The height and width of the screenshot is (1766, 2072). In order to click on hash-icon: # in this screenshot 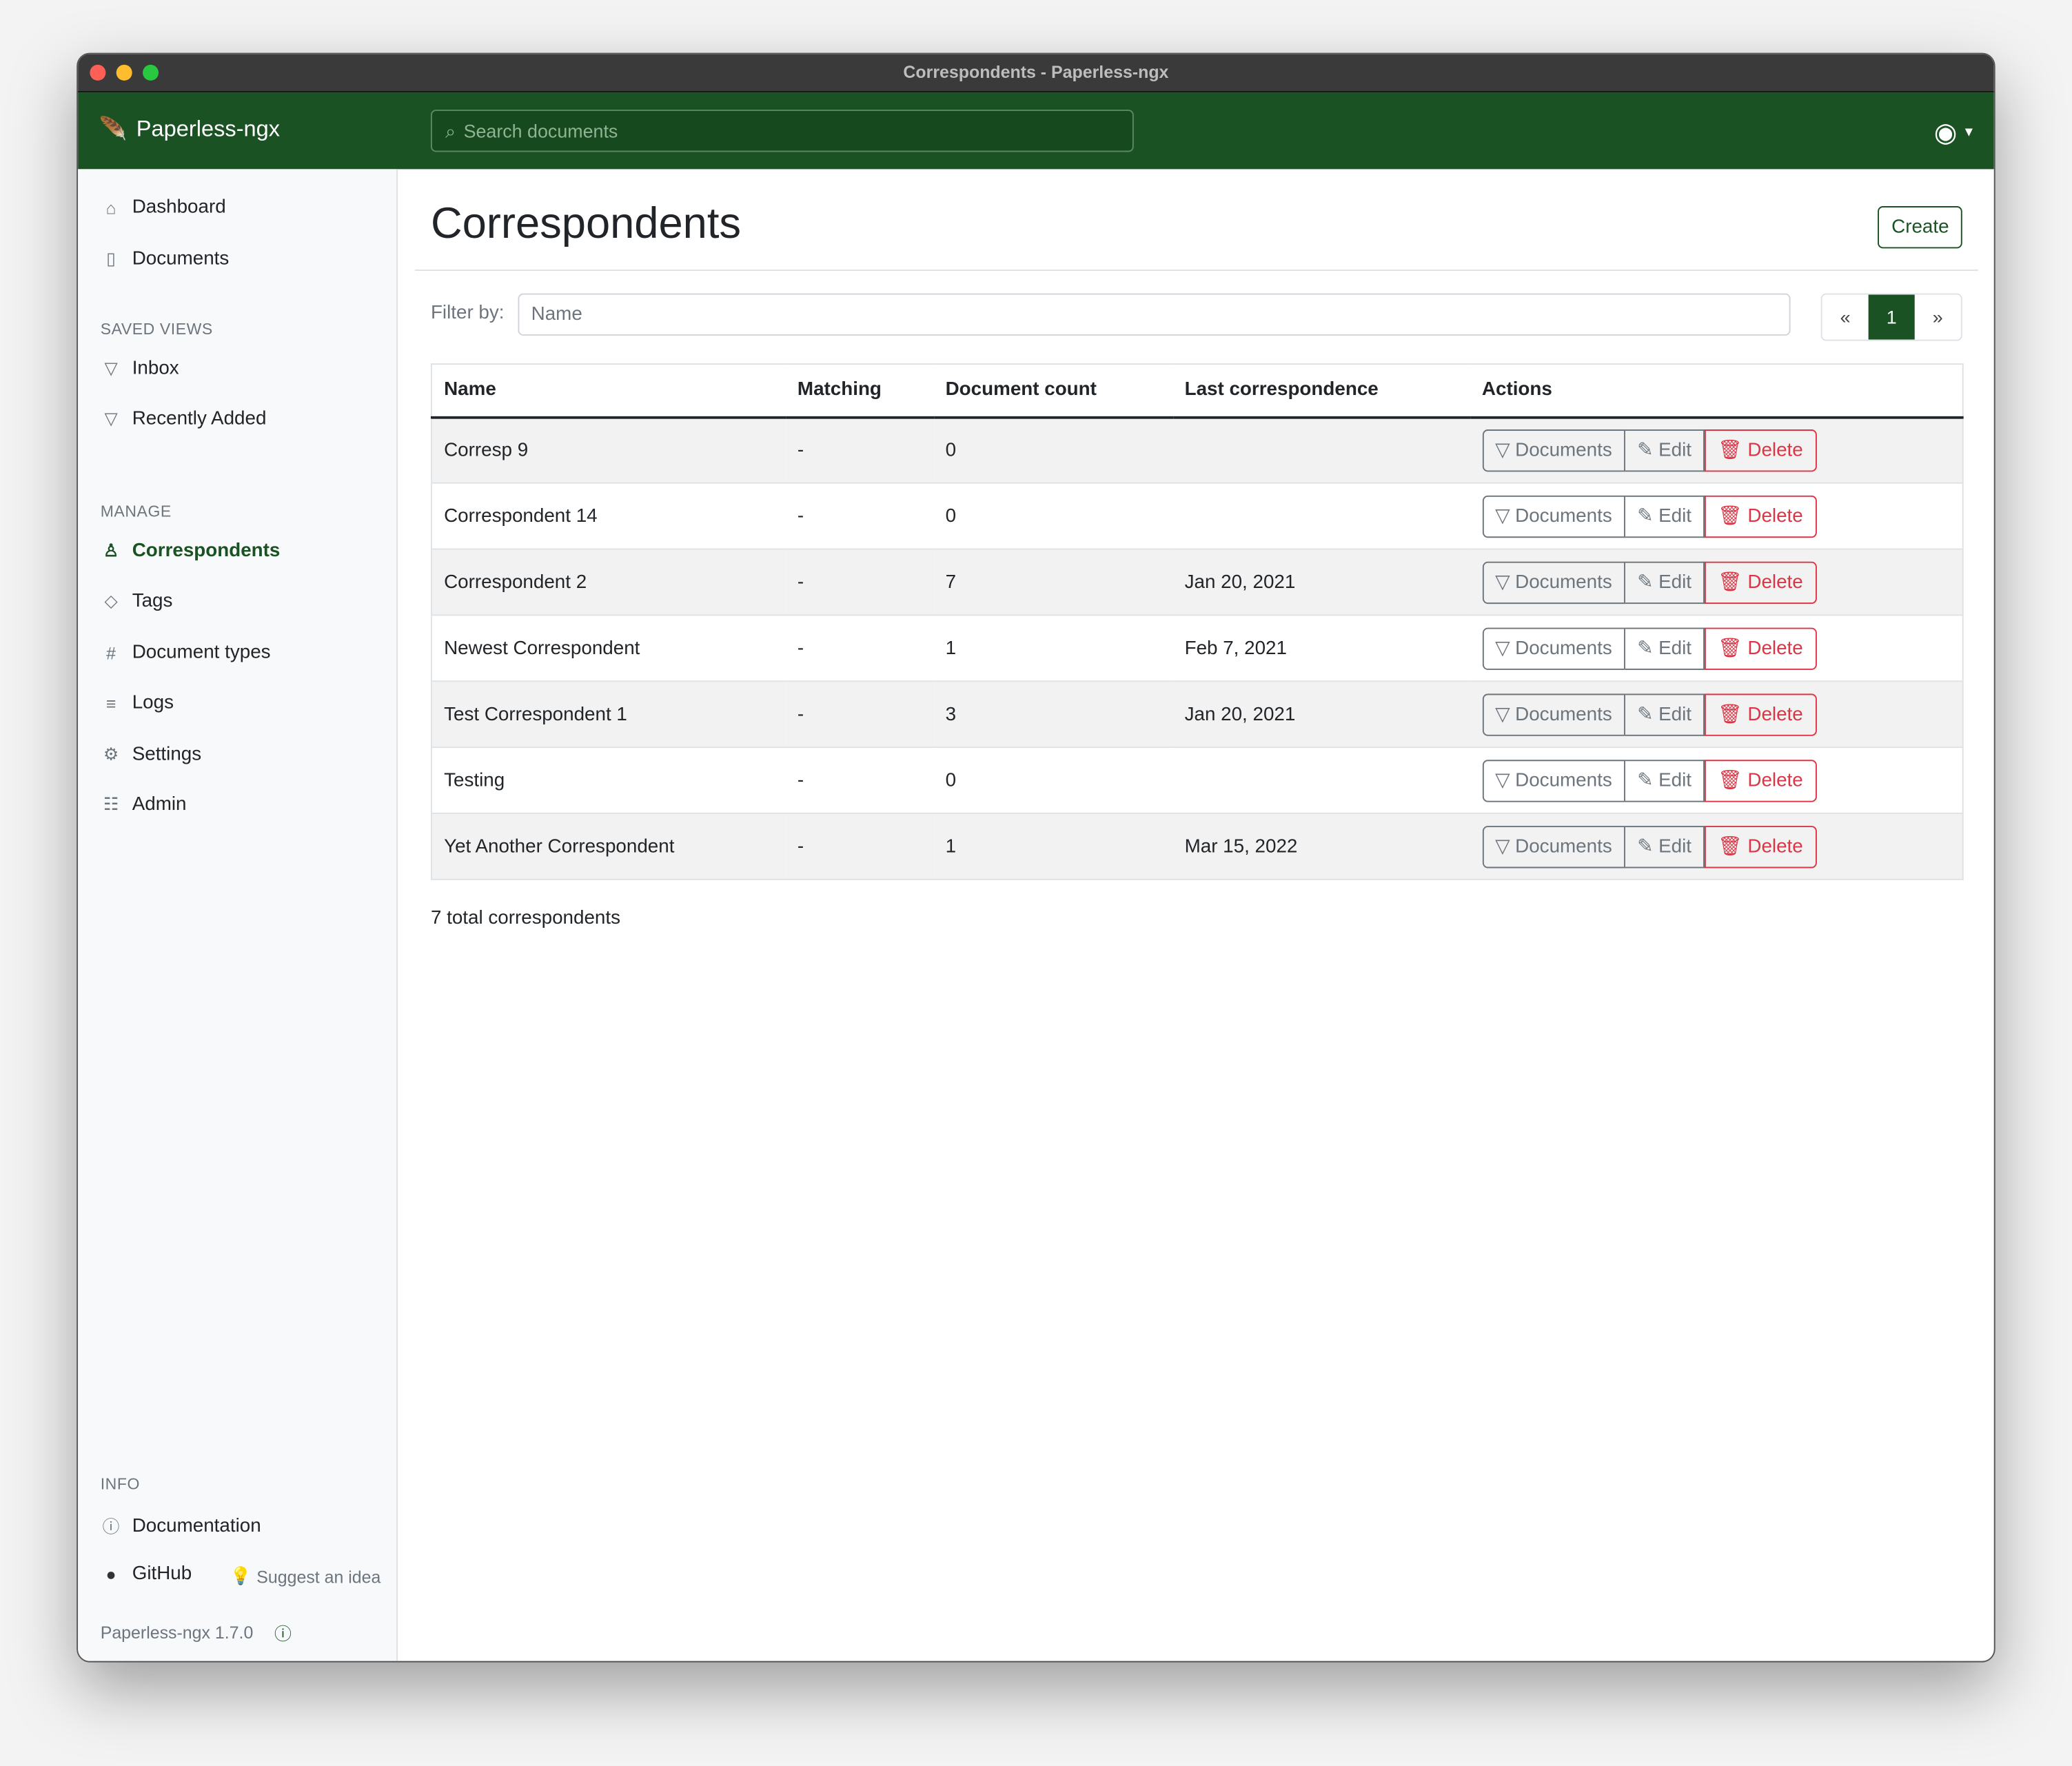, I will do `click(111, 652)`.